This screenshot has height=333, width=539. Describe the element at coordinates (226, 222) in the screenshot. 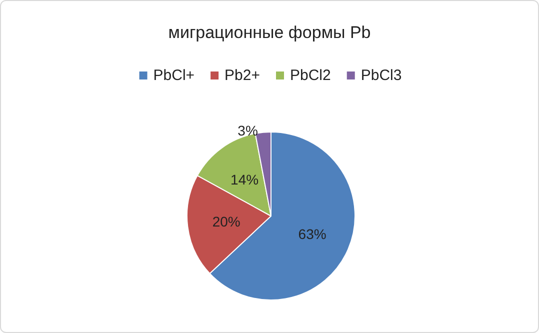

I see `data-label: 20%` at that location.